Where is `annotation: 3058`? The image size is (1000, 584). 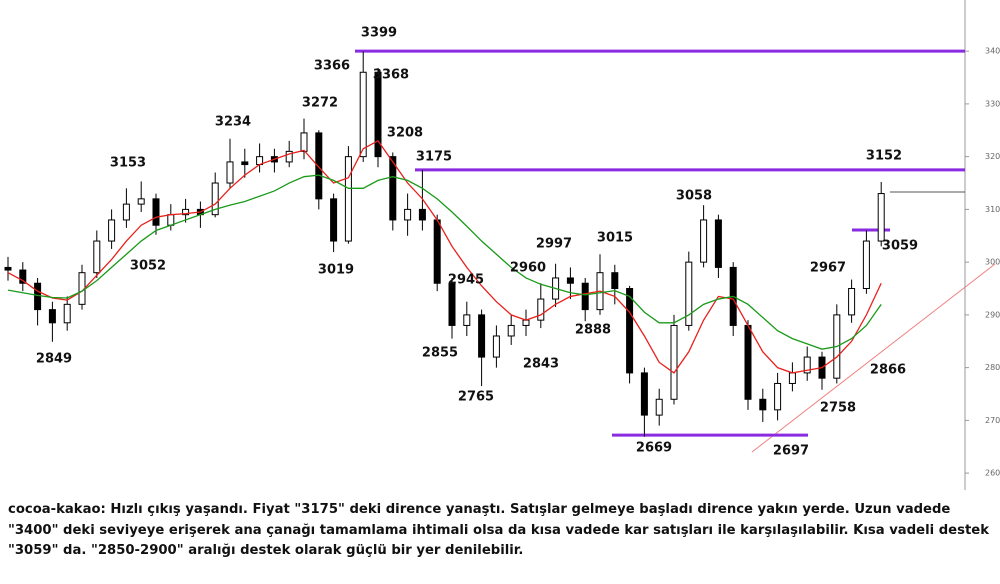 annotation: 3058 is located at coordinates (694, 196).